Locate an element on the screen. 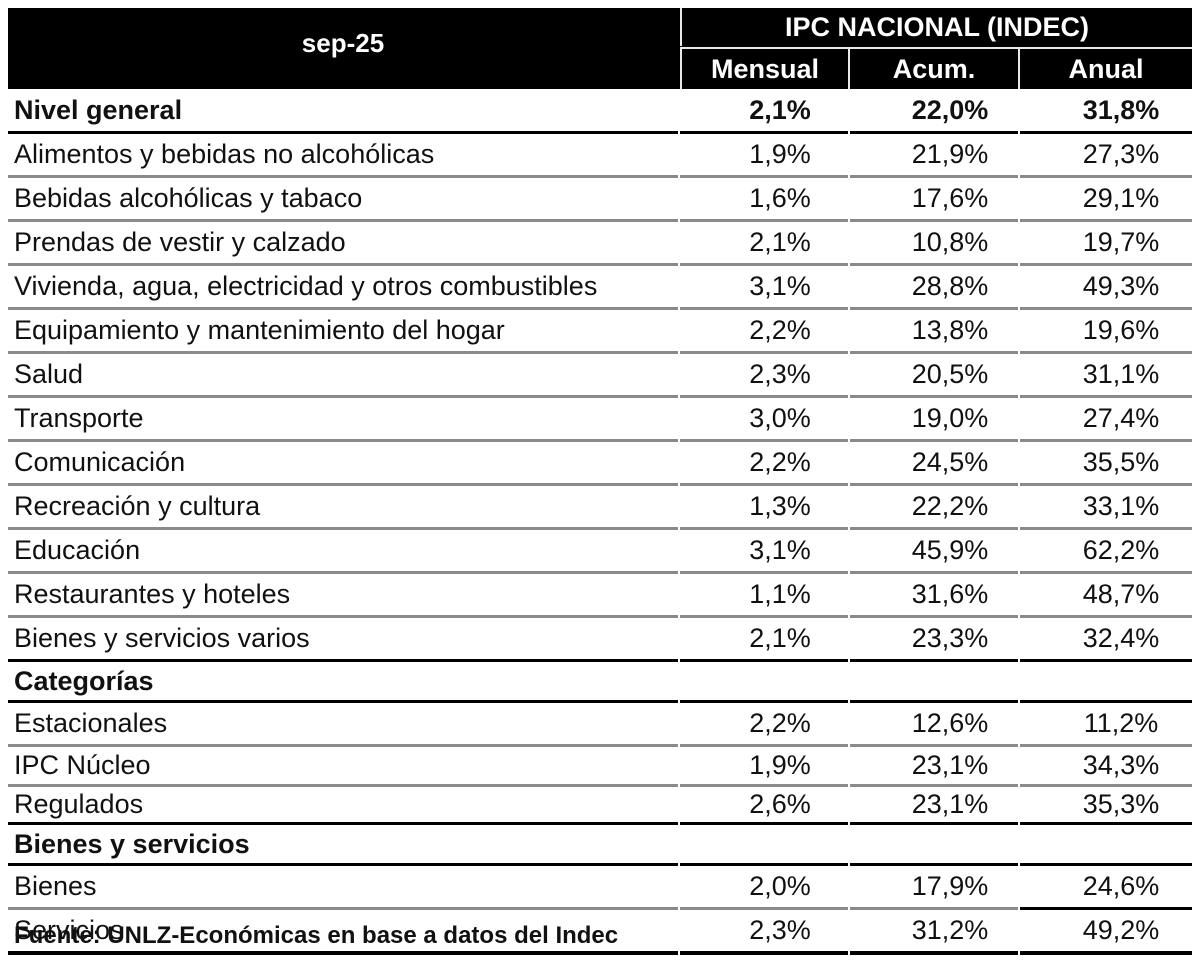  section-title: Bienes y servicios is located at coordinates (132, 843).